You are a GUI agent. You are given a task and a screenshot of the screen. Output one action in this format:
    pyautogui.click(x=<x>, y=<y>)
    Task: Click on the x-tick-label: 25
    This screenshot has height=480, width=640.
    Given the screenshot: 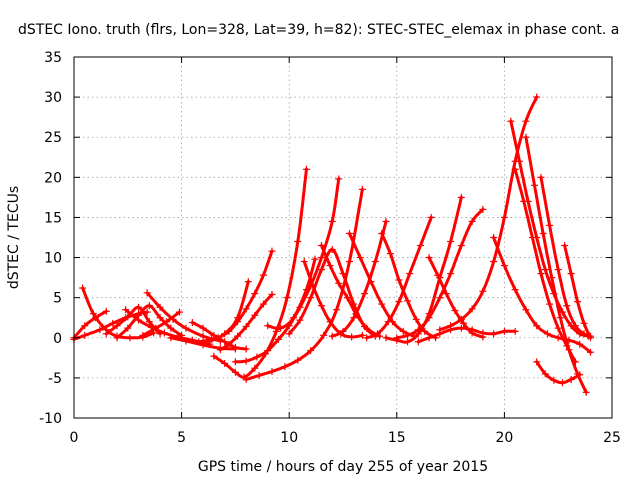 What is the action you would take?
    pyautogui.click(x=612, y=438)
    